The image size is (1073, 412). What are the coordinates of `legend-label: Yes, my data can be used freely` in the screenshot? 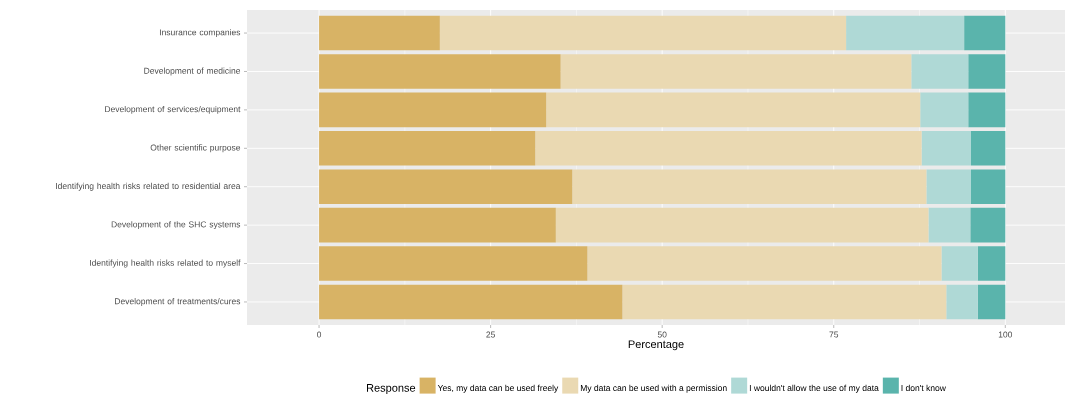 It's located at (498, 388).